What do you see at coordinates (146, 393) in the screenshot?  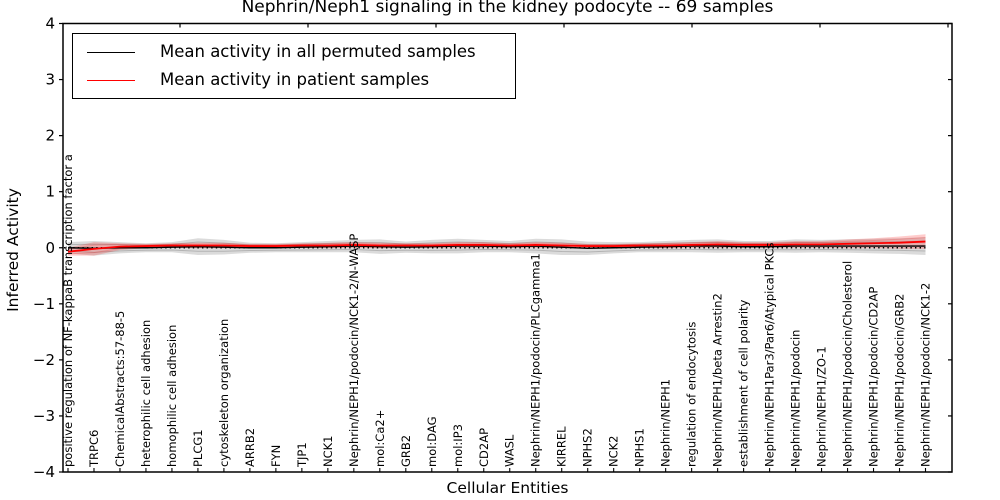 I see `x-tick-label: heterophilic cell adhesion` at bounding box center [146, 393].